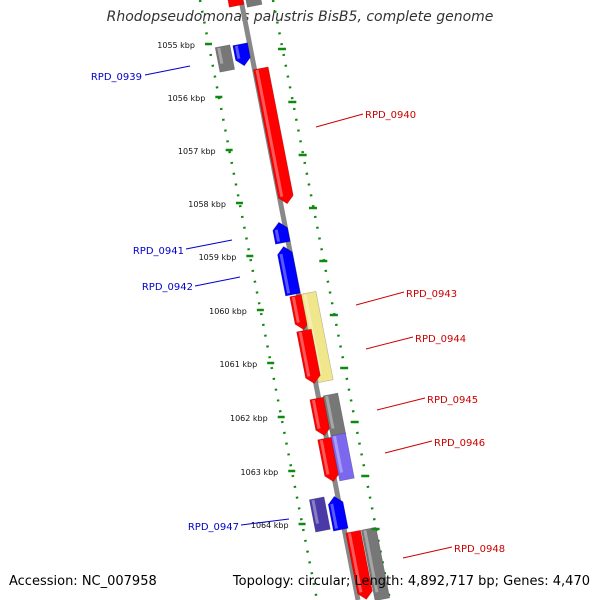 The image size is (600, 600). Describe the element at coordinates (452, 400) in the screenshot. I see `gene-label: RPD_0945` at that location.